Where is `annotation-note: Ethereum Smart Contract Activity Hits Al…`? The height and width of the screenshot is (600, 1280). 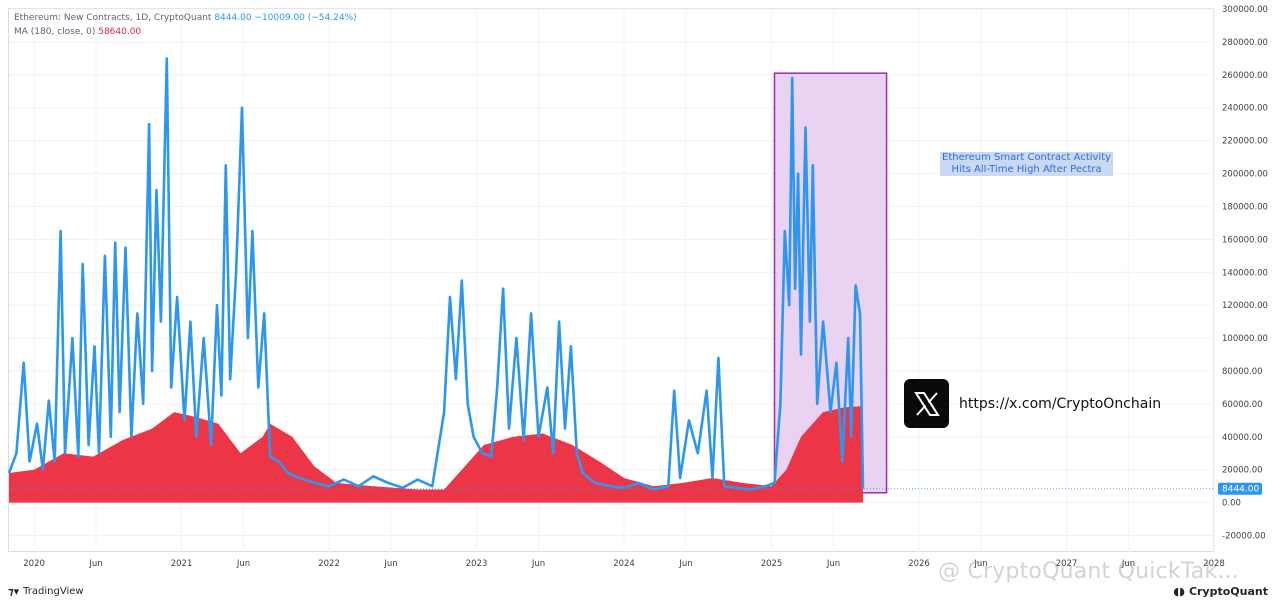 annotation-note: Ethereum Smart Contract Activity Hits Al… is located at coordinates (1027, 164).